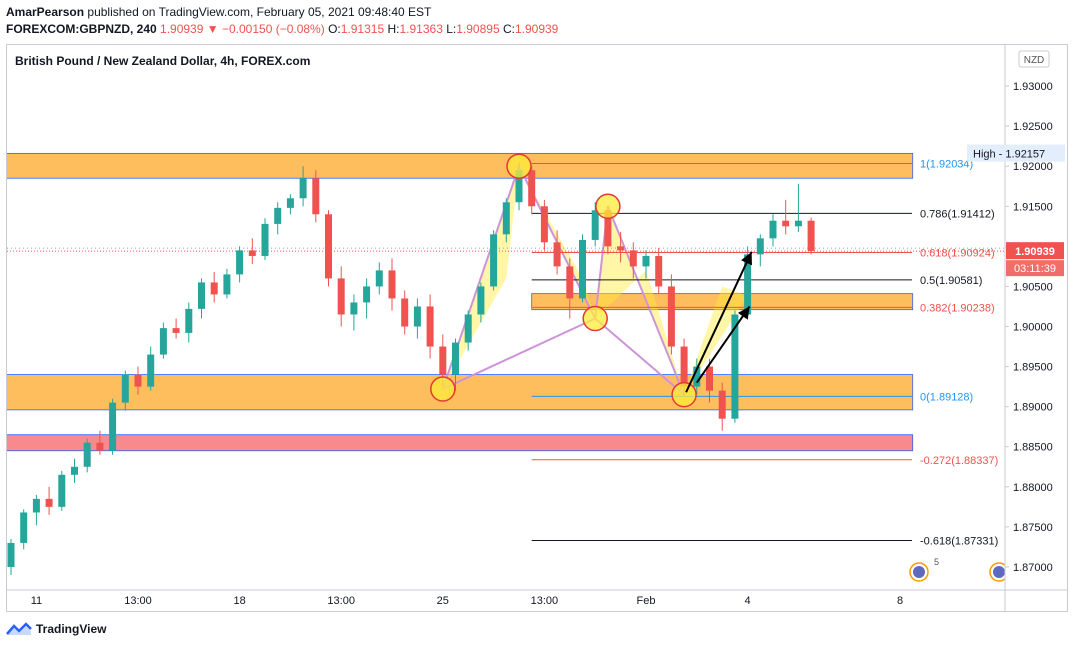  Describe the element at coordinates (45, 12) in the screenshot. I see `author-name: AmarPearson` at that location.